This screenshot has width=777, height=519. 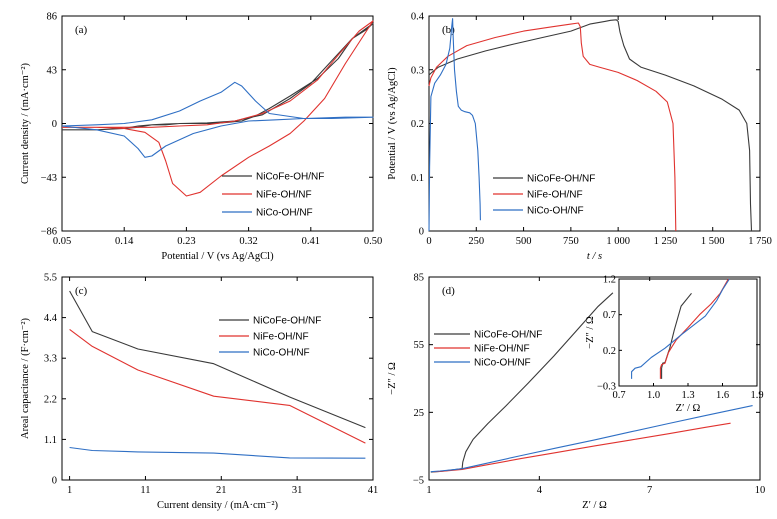 I want to click on y-tick-label: 3.3, so click(x=50, y=359).